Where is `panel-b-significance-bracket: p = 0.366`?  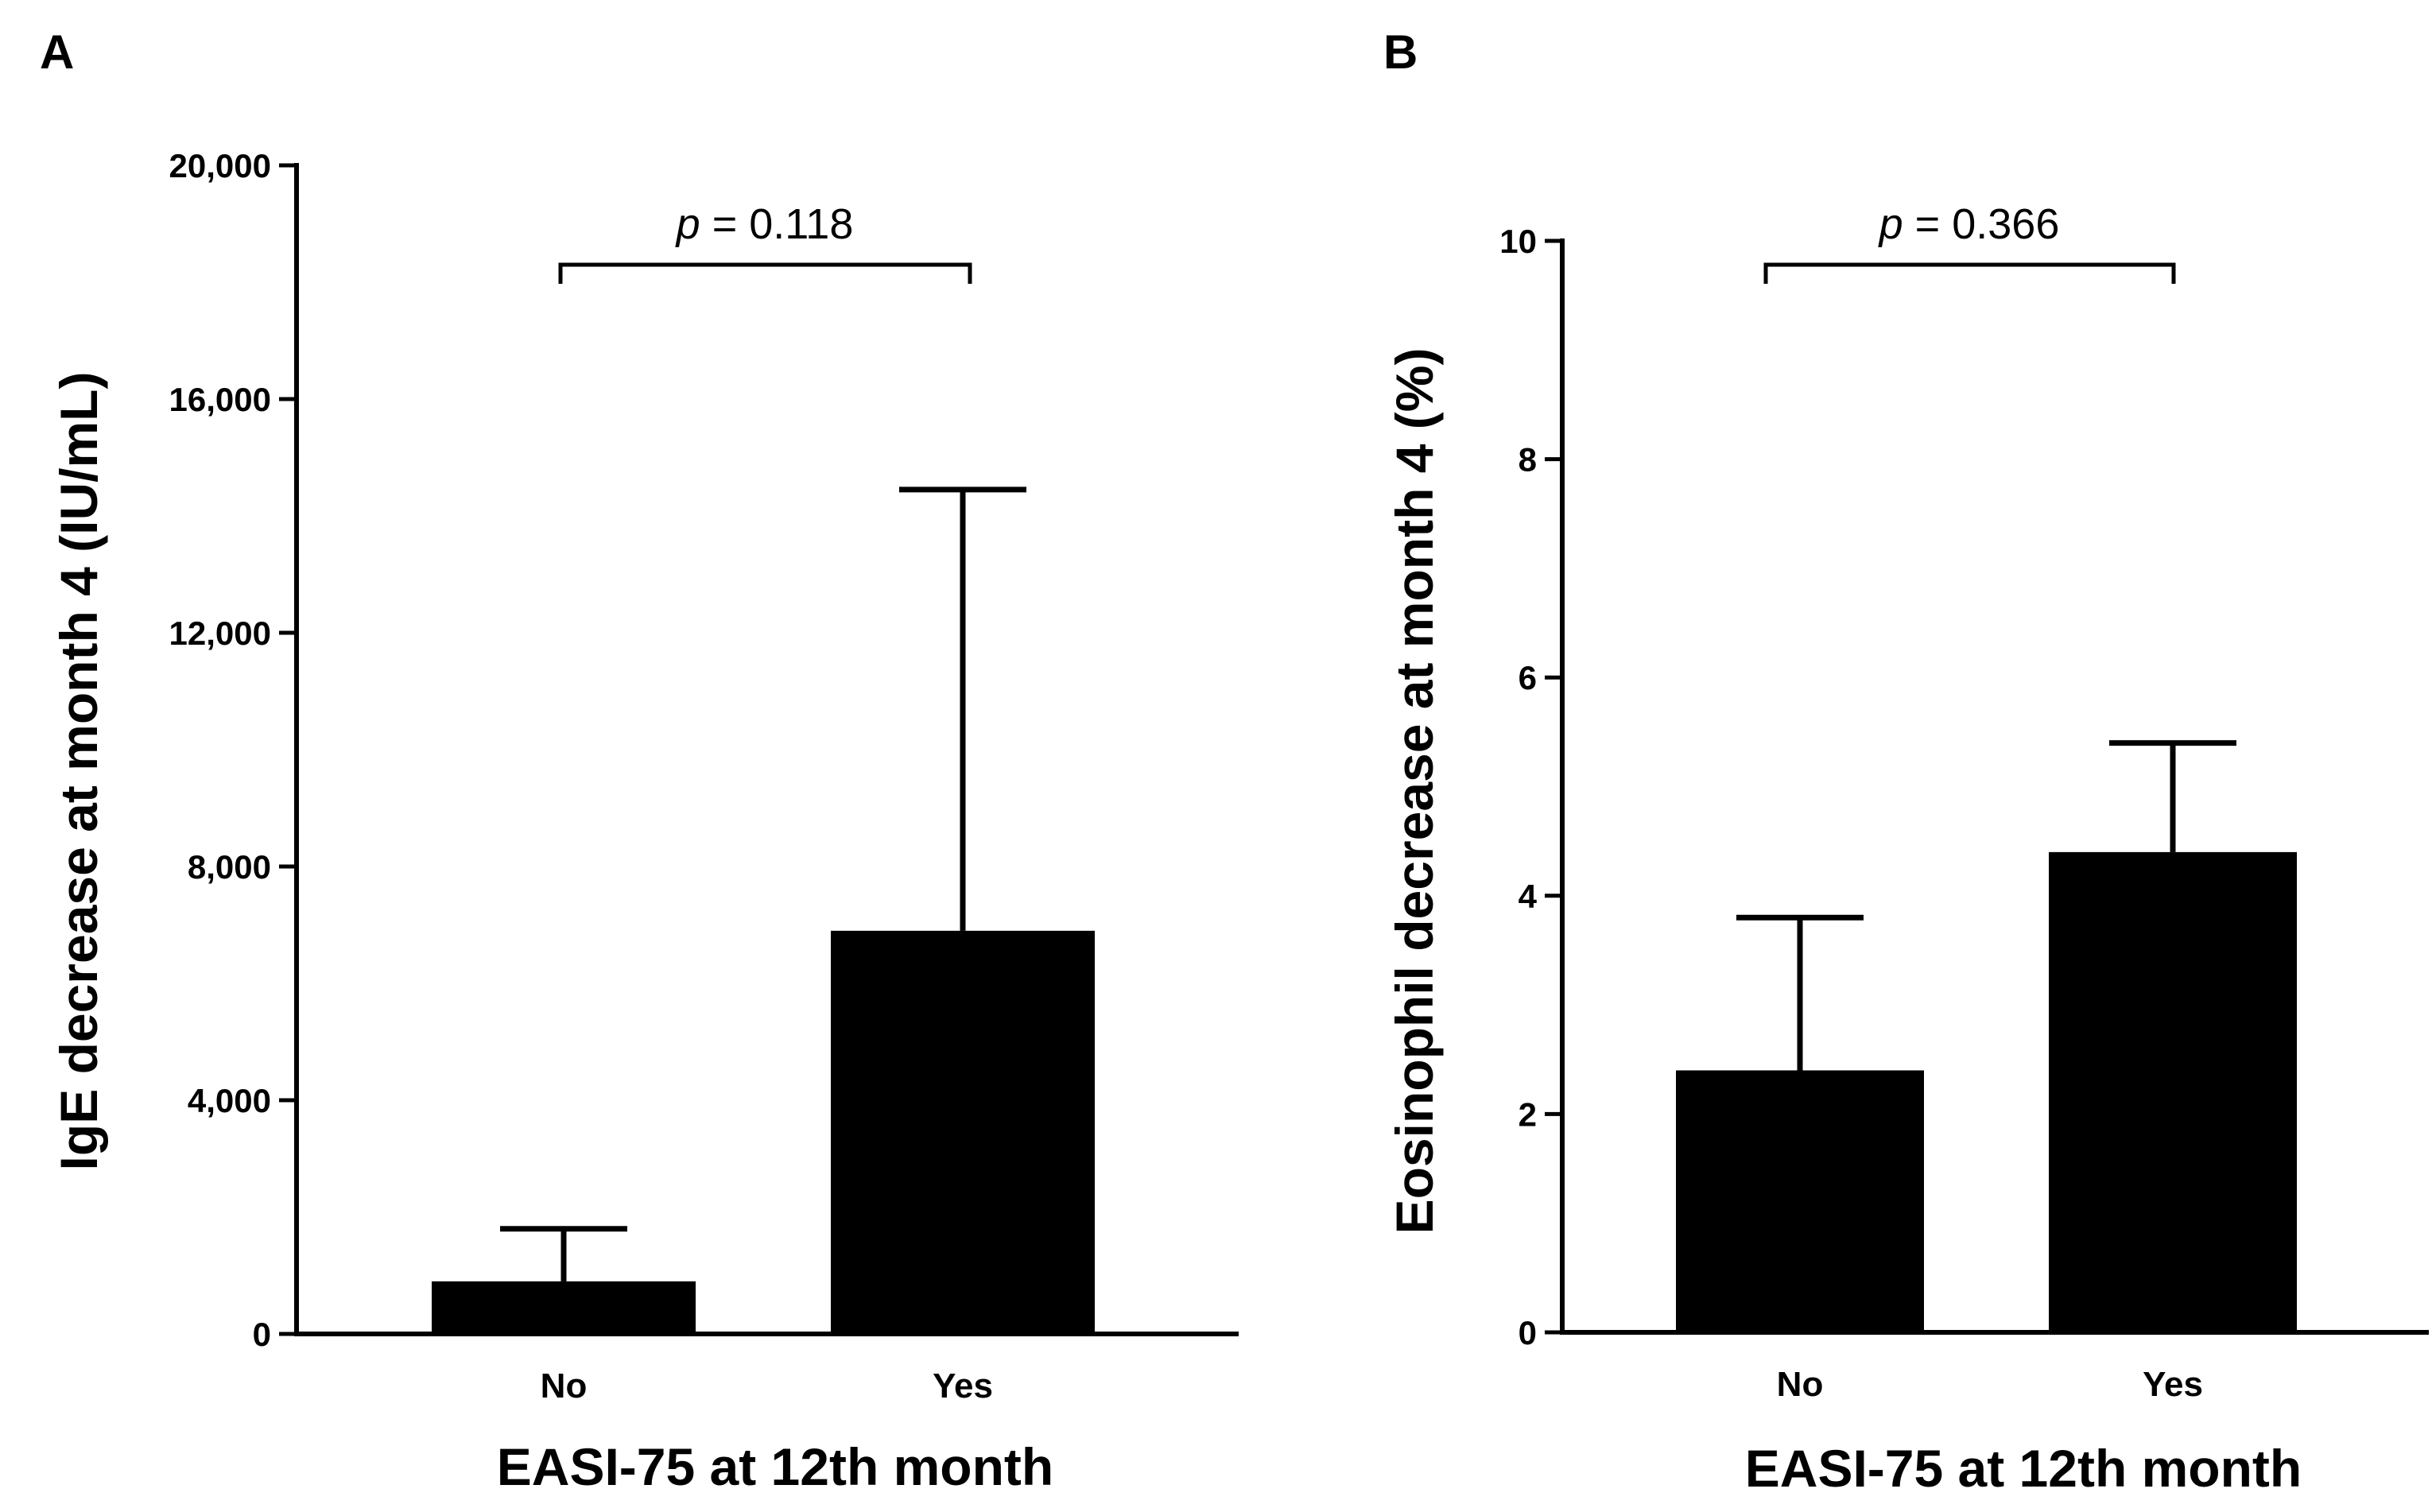
panel-b-significance-bracket: p = 0.366 is located at coordinates (1969, 242).